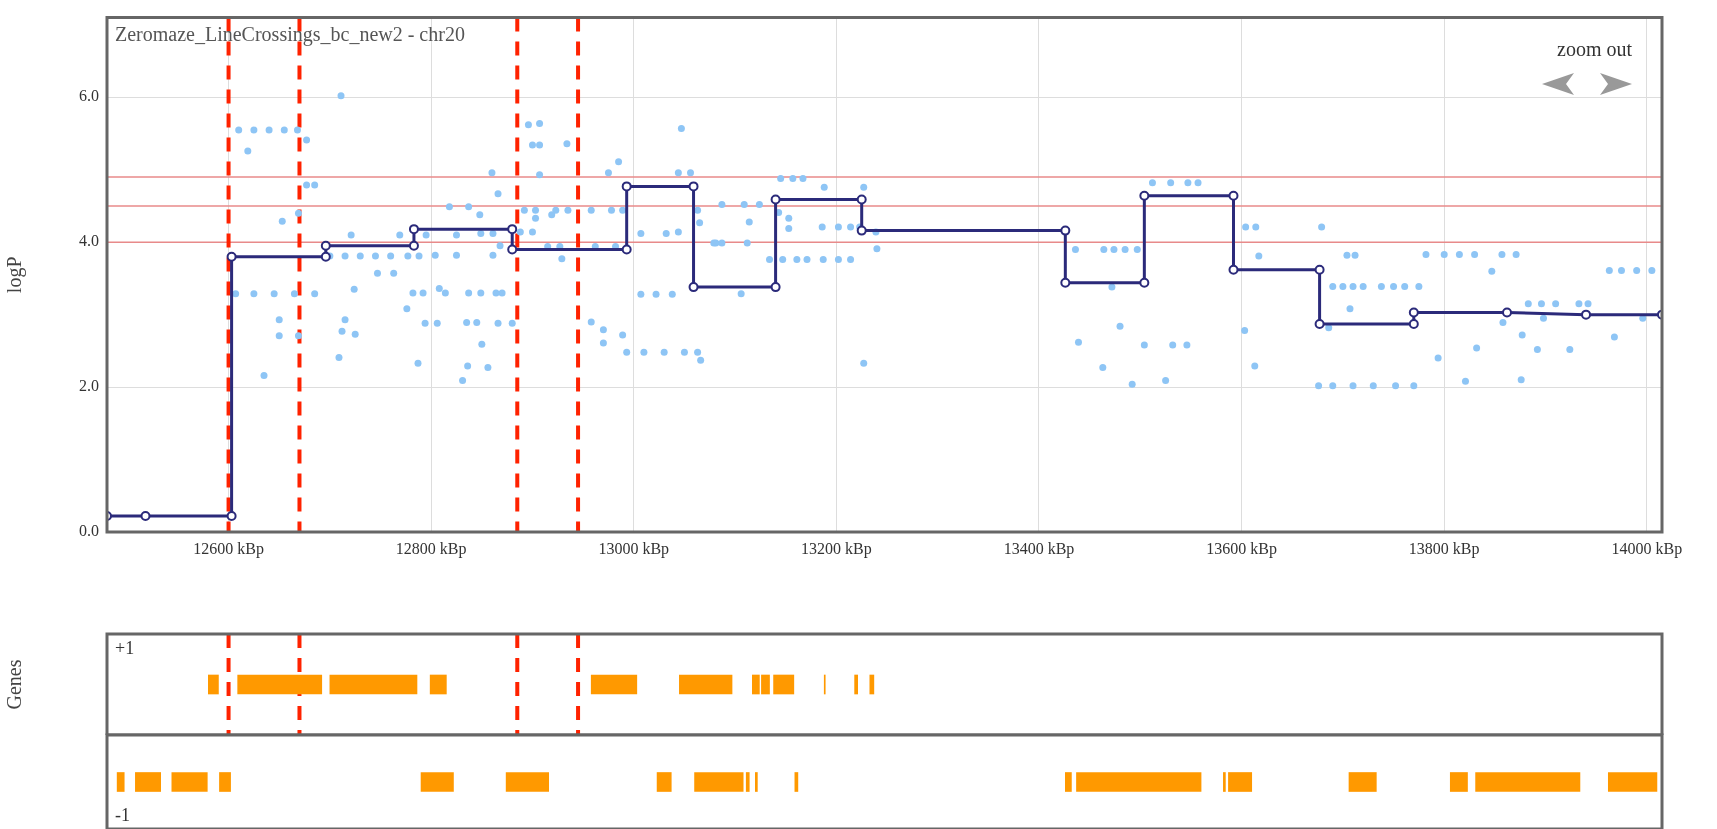 The width and height of the screenshot is (1717, 829). What do you see at coordinates (1241, 548) in the screenshot?
I see `x-tick-label: 13600 kBp` at bounding box center [1241, 548].